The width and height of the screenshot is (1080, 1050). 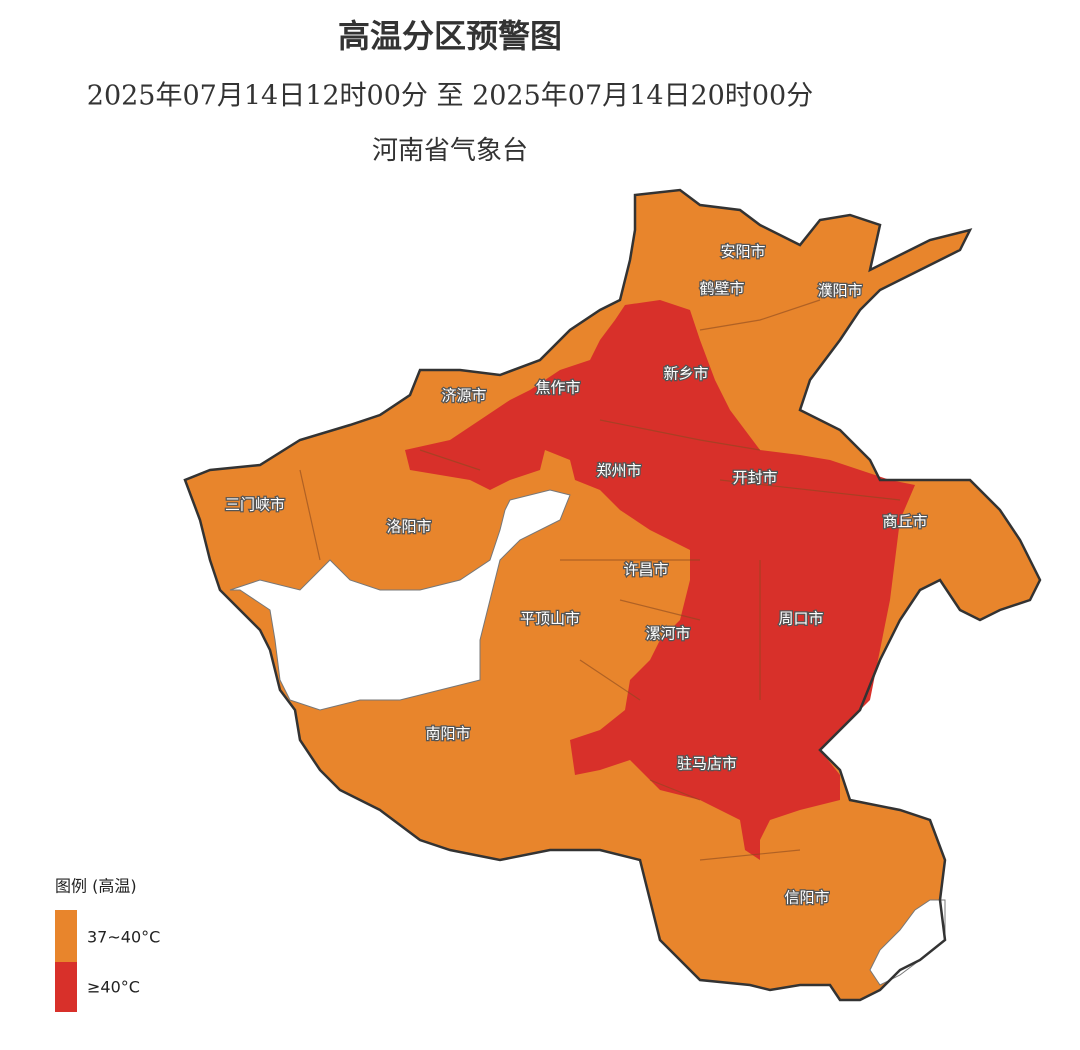 What do you see at coordinates (408, 527) in the screenshot?
I see `city-label: 洛阳市` at bounding box center [408, 527].